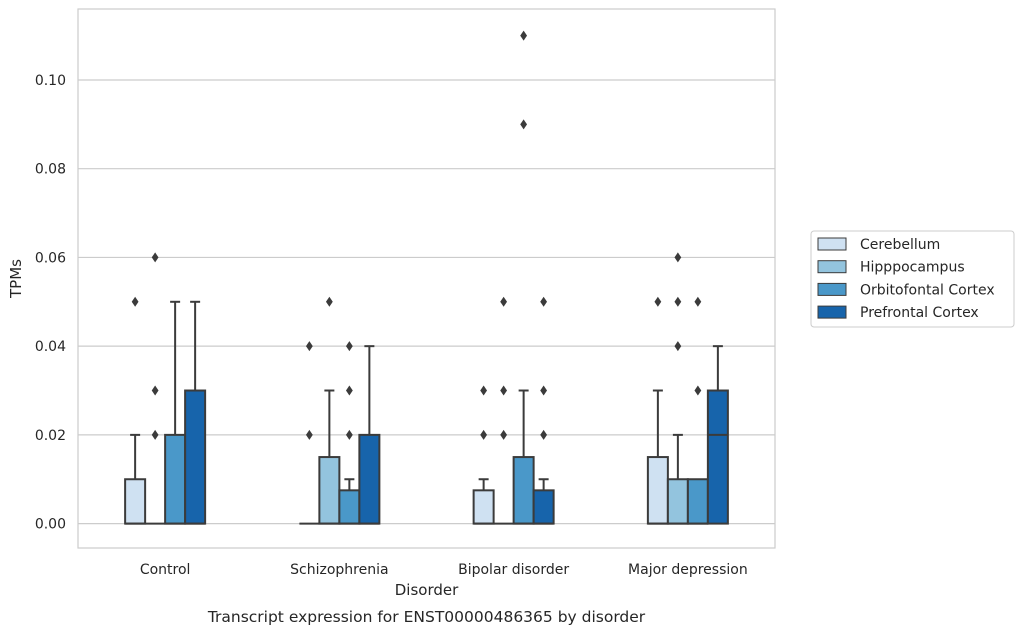 This screenshot has height=634, width=1023. What do you see at coordinates (927, 290) in the screenshot?
I see `legend-label: Orbitofontal Cortex` at bounding box center [927, 290].